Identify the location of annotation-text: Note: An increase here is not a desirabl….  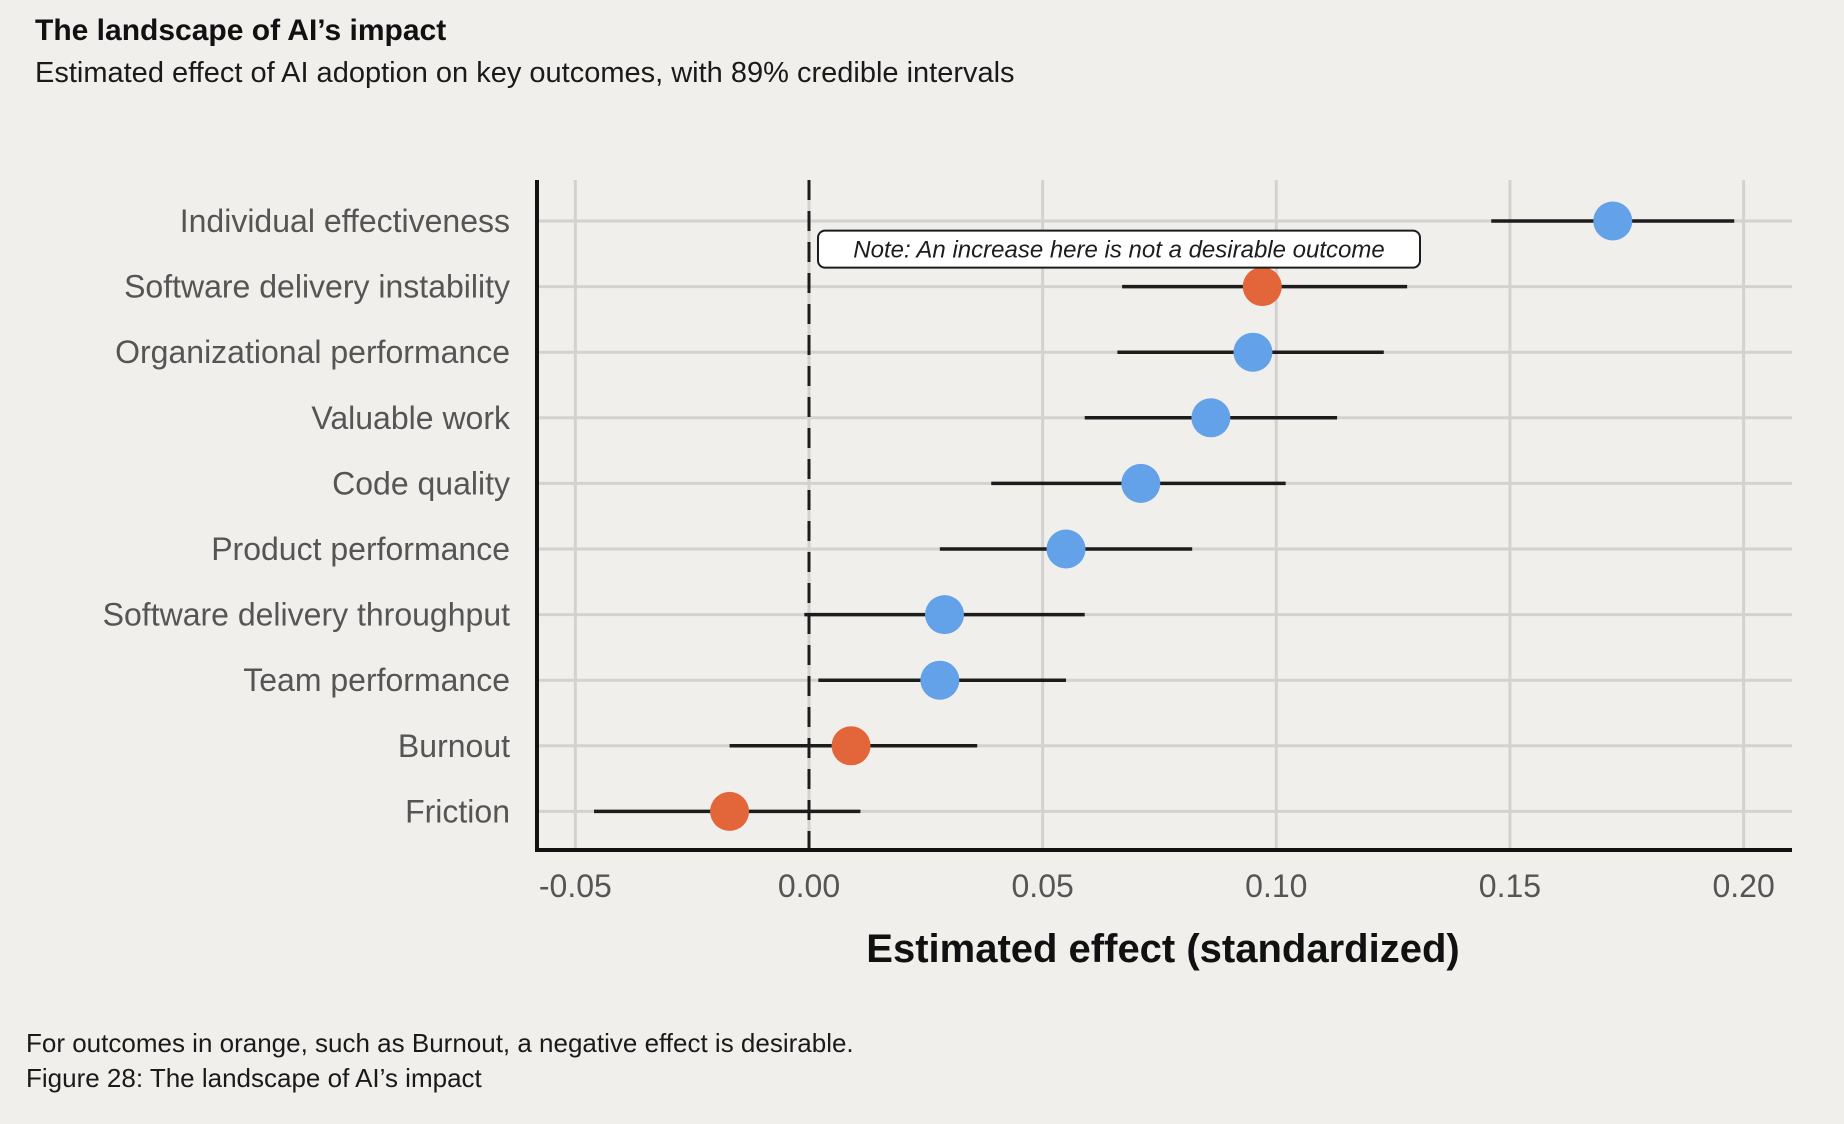
(1118, 250).